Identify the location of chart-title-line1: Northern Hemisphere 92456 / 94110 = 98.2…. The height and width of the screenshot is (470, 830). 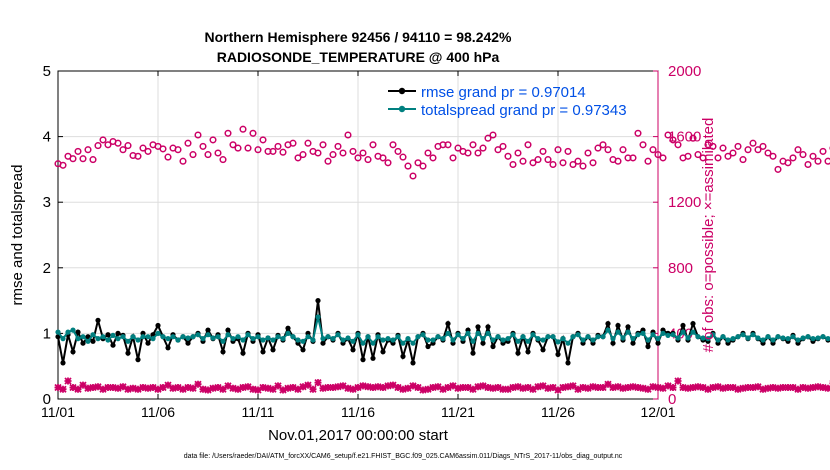
(358, 37).